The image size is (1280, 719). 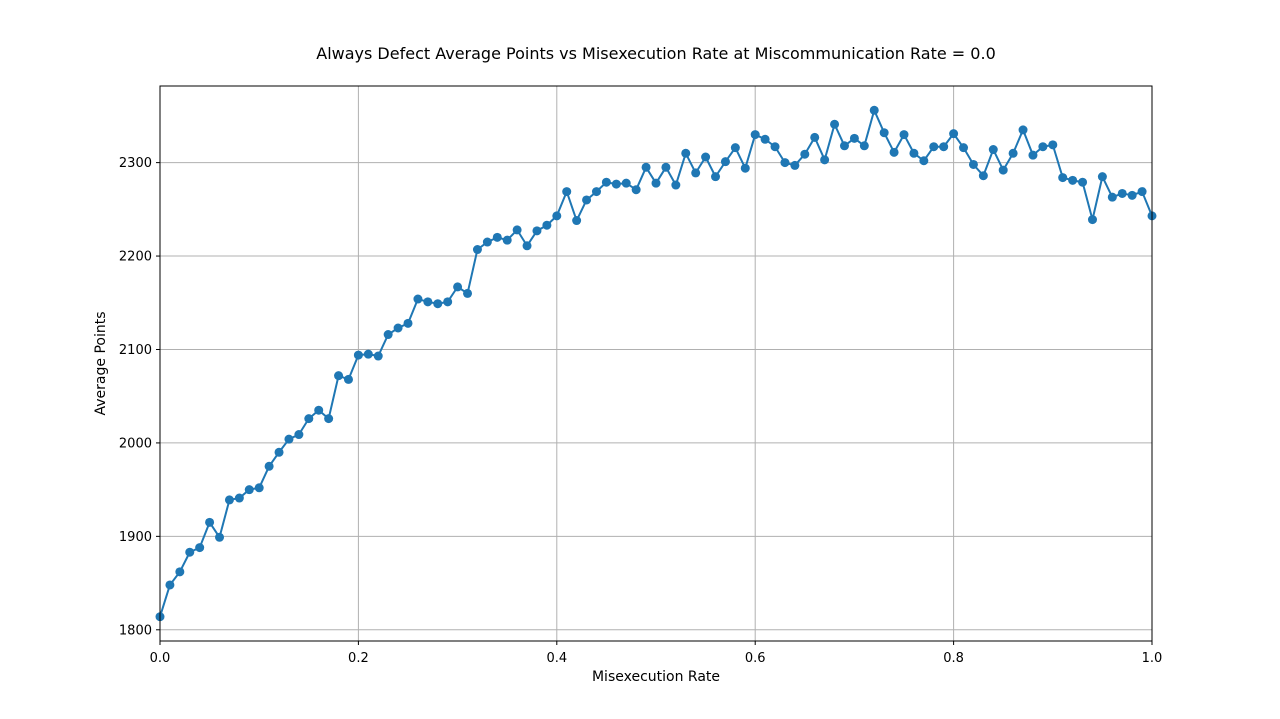 I want to click on y-tick-label: 2100, so click(x=135, y=350).